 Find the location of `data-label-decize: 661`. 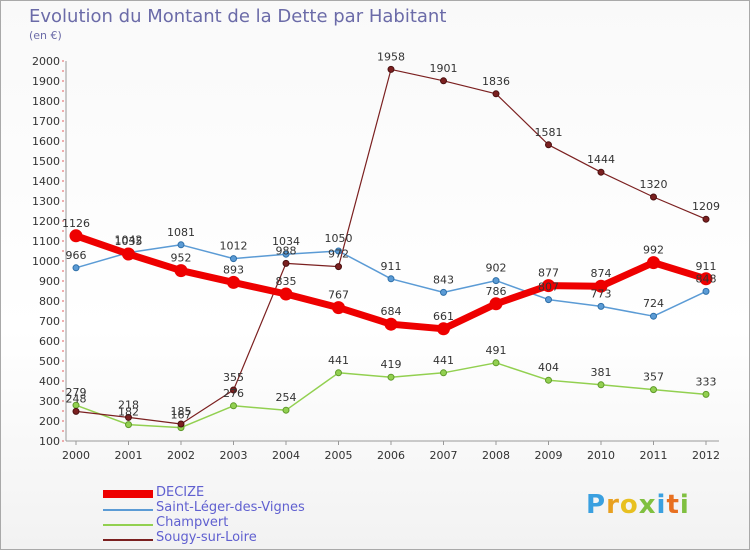

data-label-decize: 661 is located at coordinates (443, 316).